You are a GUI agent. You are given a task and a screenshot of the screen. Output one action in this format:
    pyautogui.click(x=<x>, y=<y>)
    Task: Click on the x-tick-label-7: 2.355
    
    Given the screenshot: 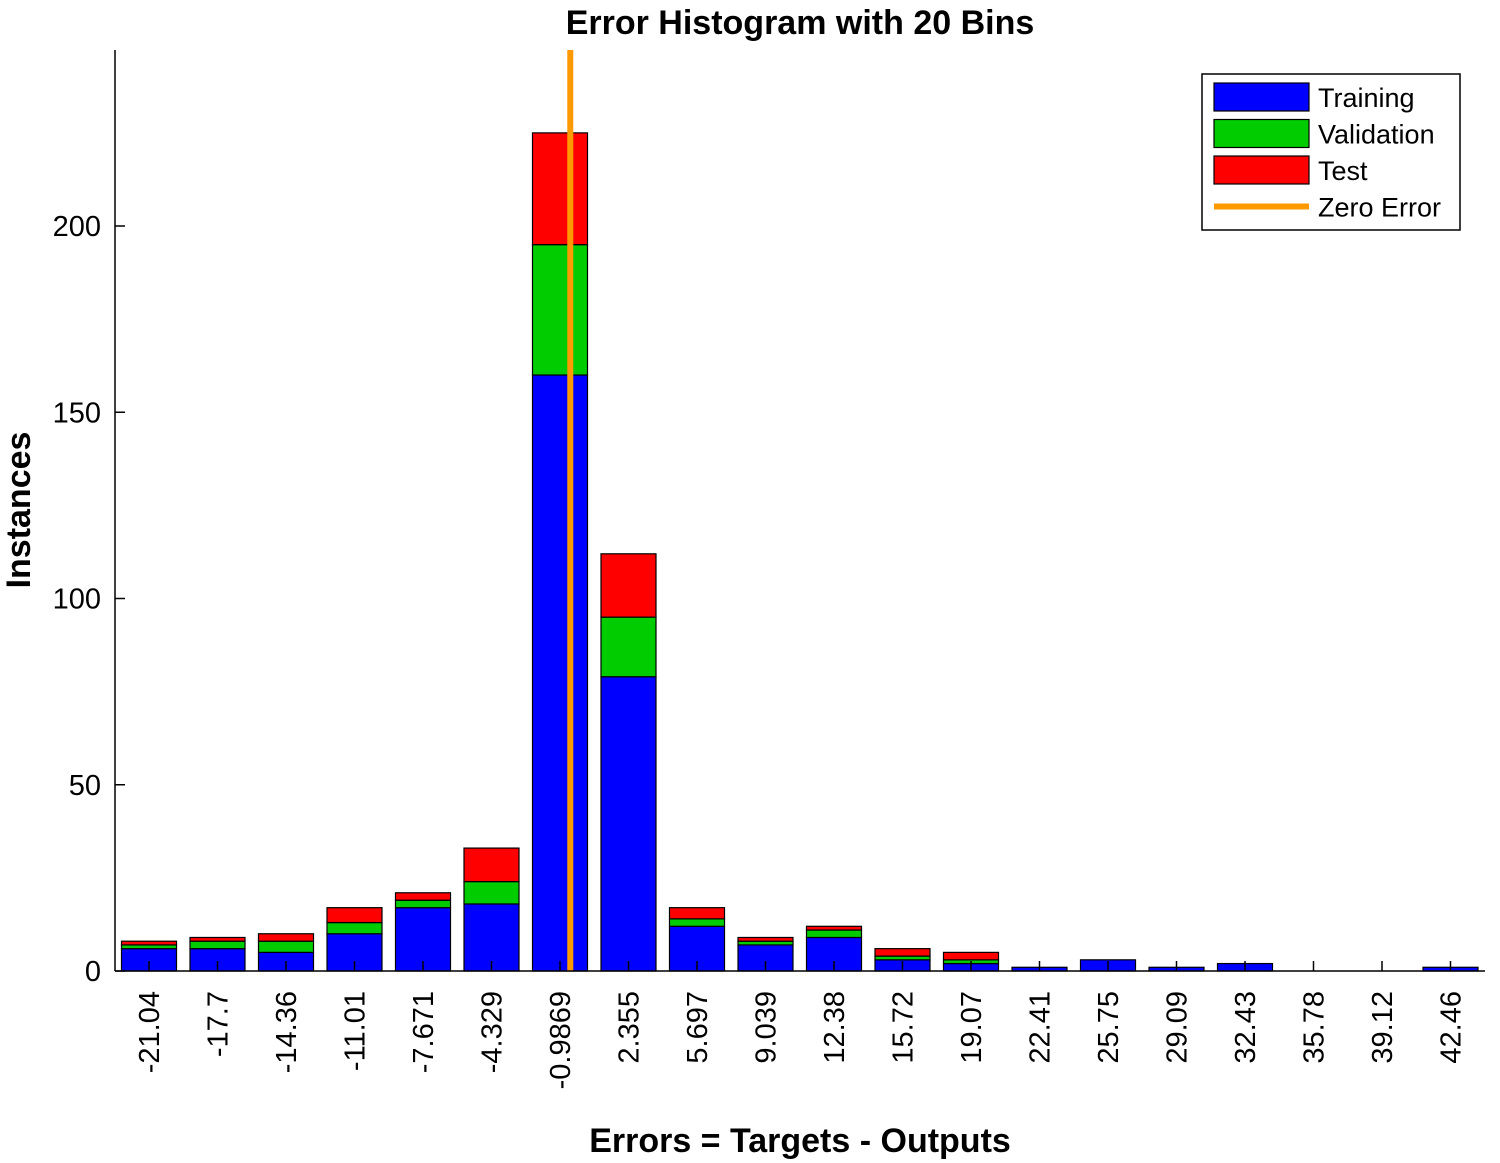 What is the action you would take?
    pyautogui.click(x=630, y=1027)
    